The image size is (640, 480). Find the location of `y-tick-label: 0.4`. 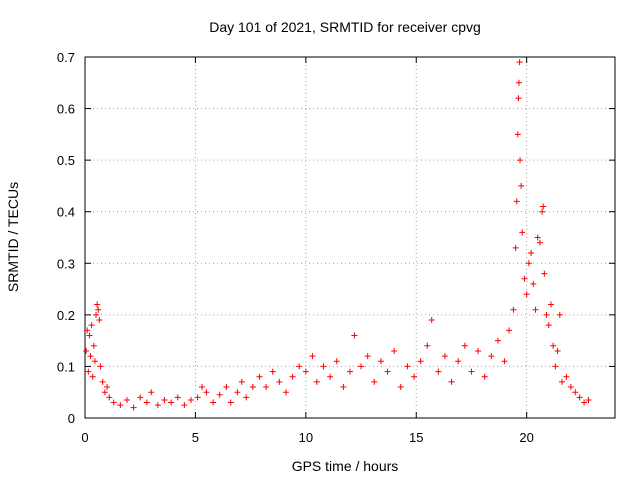

y-tick-label: 0.4 is located at coordinates (66, 212).